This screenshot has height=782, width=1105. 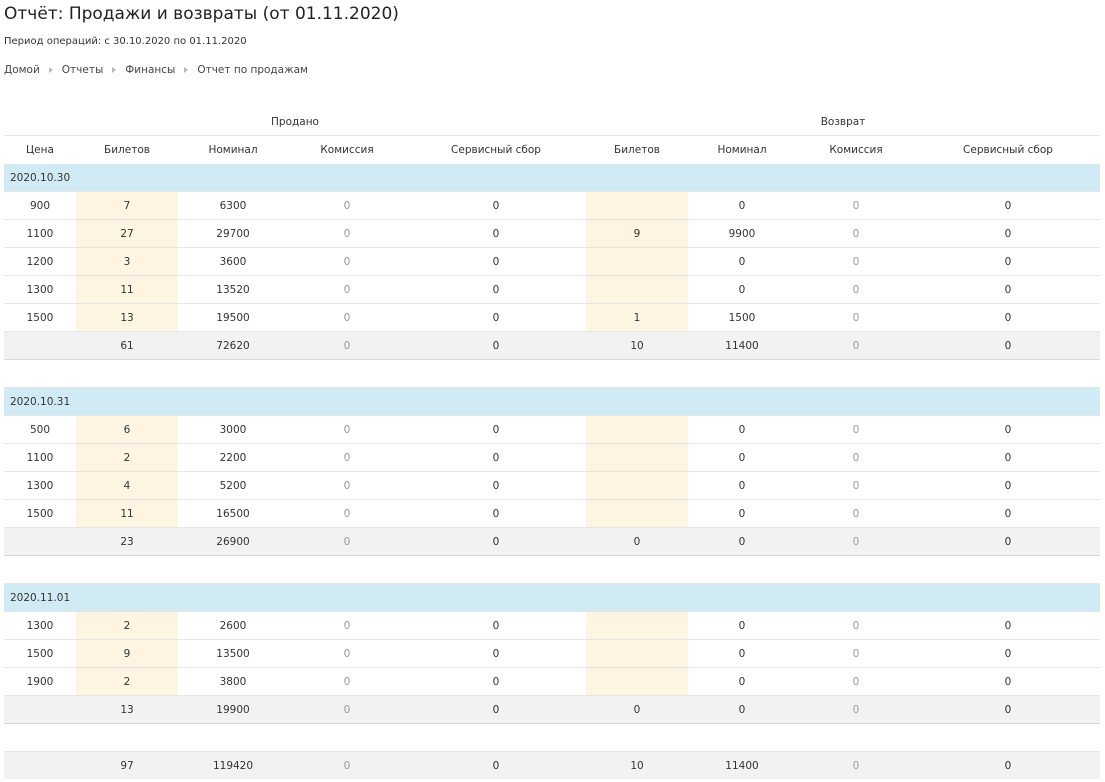 I want to click on cell-sold-tickets: 7, so click(x=127, y=205).